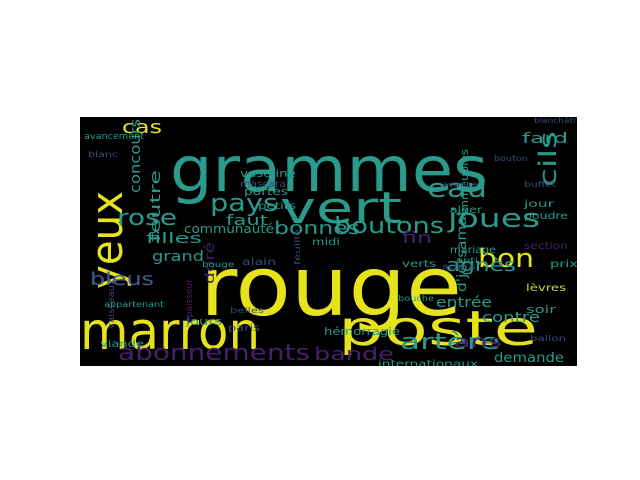  I want to click on cloud-word: joues, so click(493, 219).